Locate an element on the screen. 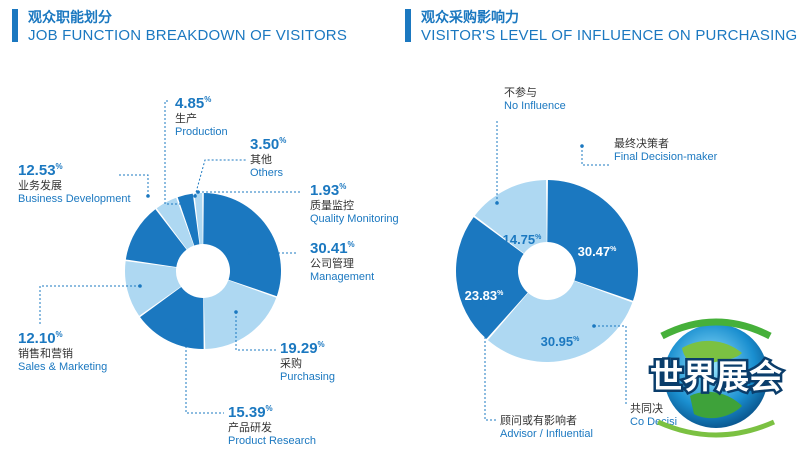 The width and height of the screenshot is (800, 453). slice-label-en: Sales & Marketing is located at coordinates (63, 367).